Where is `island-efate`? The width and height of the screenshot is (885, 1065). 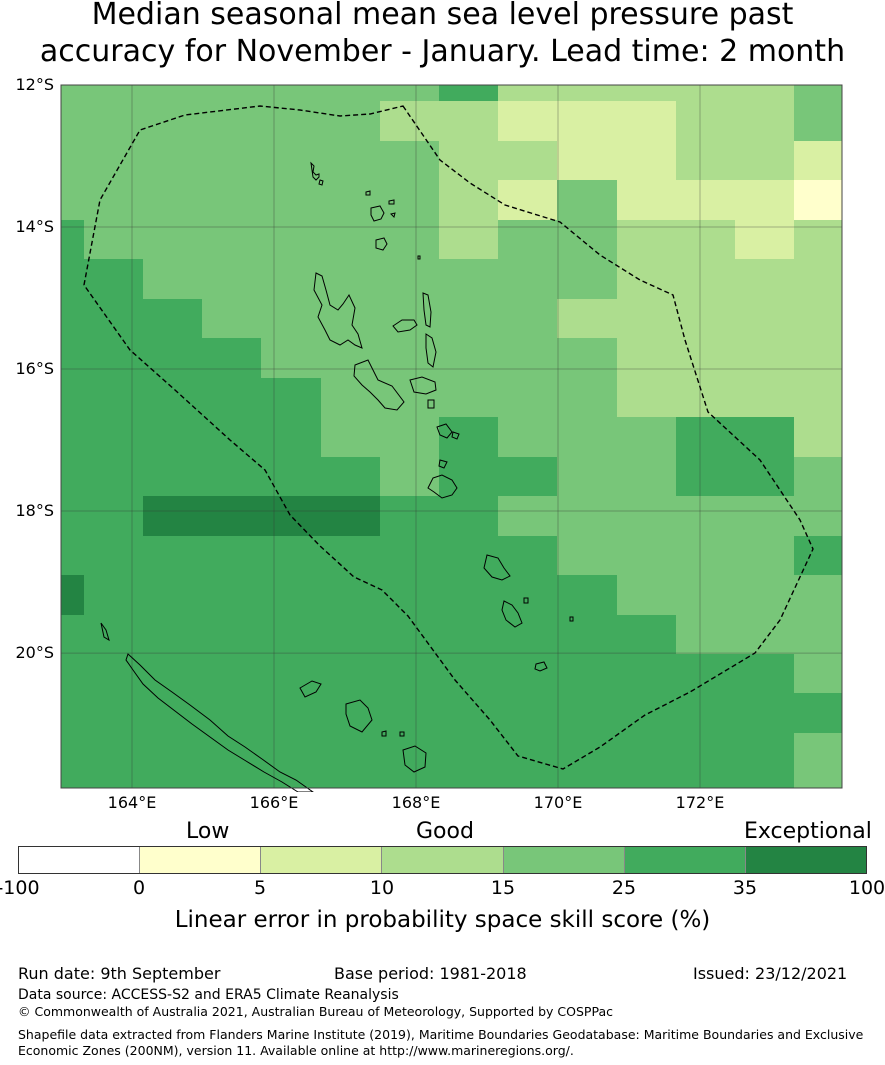
island-efate is located at coordinates (442, 486).